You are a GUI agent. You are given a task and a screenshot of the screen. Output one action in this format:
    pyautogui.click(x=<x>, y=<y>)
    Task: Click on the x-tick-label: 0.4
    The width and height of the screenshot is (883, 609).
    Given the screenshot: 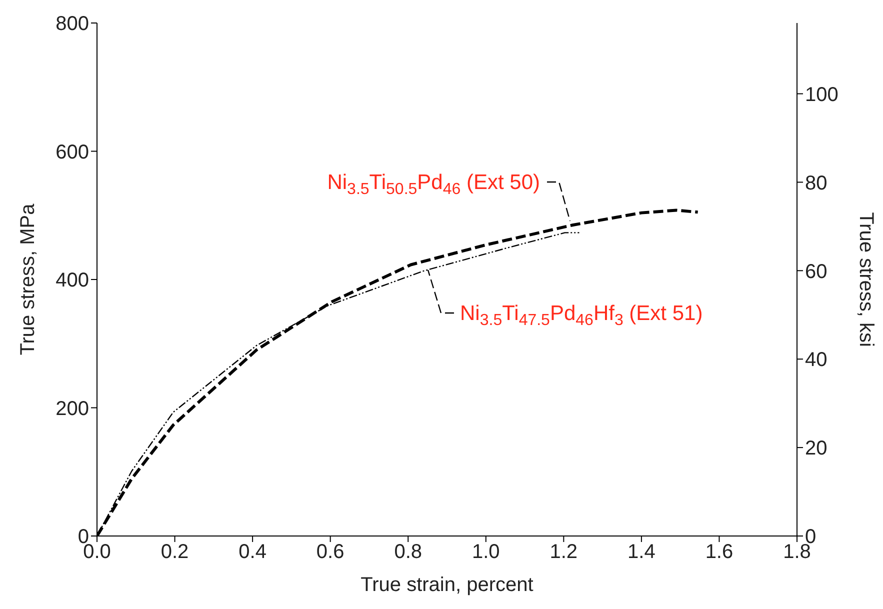 What is the action you would take?
    pyautogui.click(x=252, y=552)
    